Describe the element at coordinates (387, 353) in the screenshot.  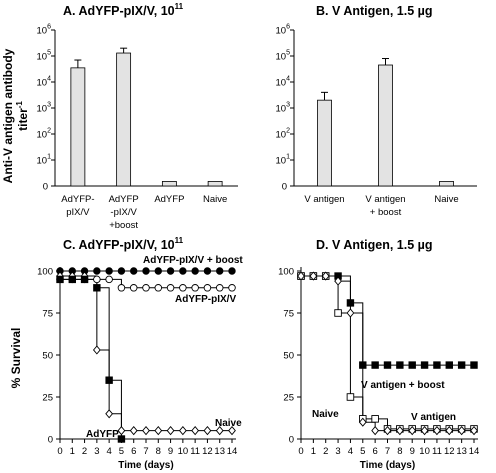
I see `panel-d-series-2-line` at that location.